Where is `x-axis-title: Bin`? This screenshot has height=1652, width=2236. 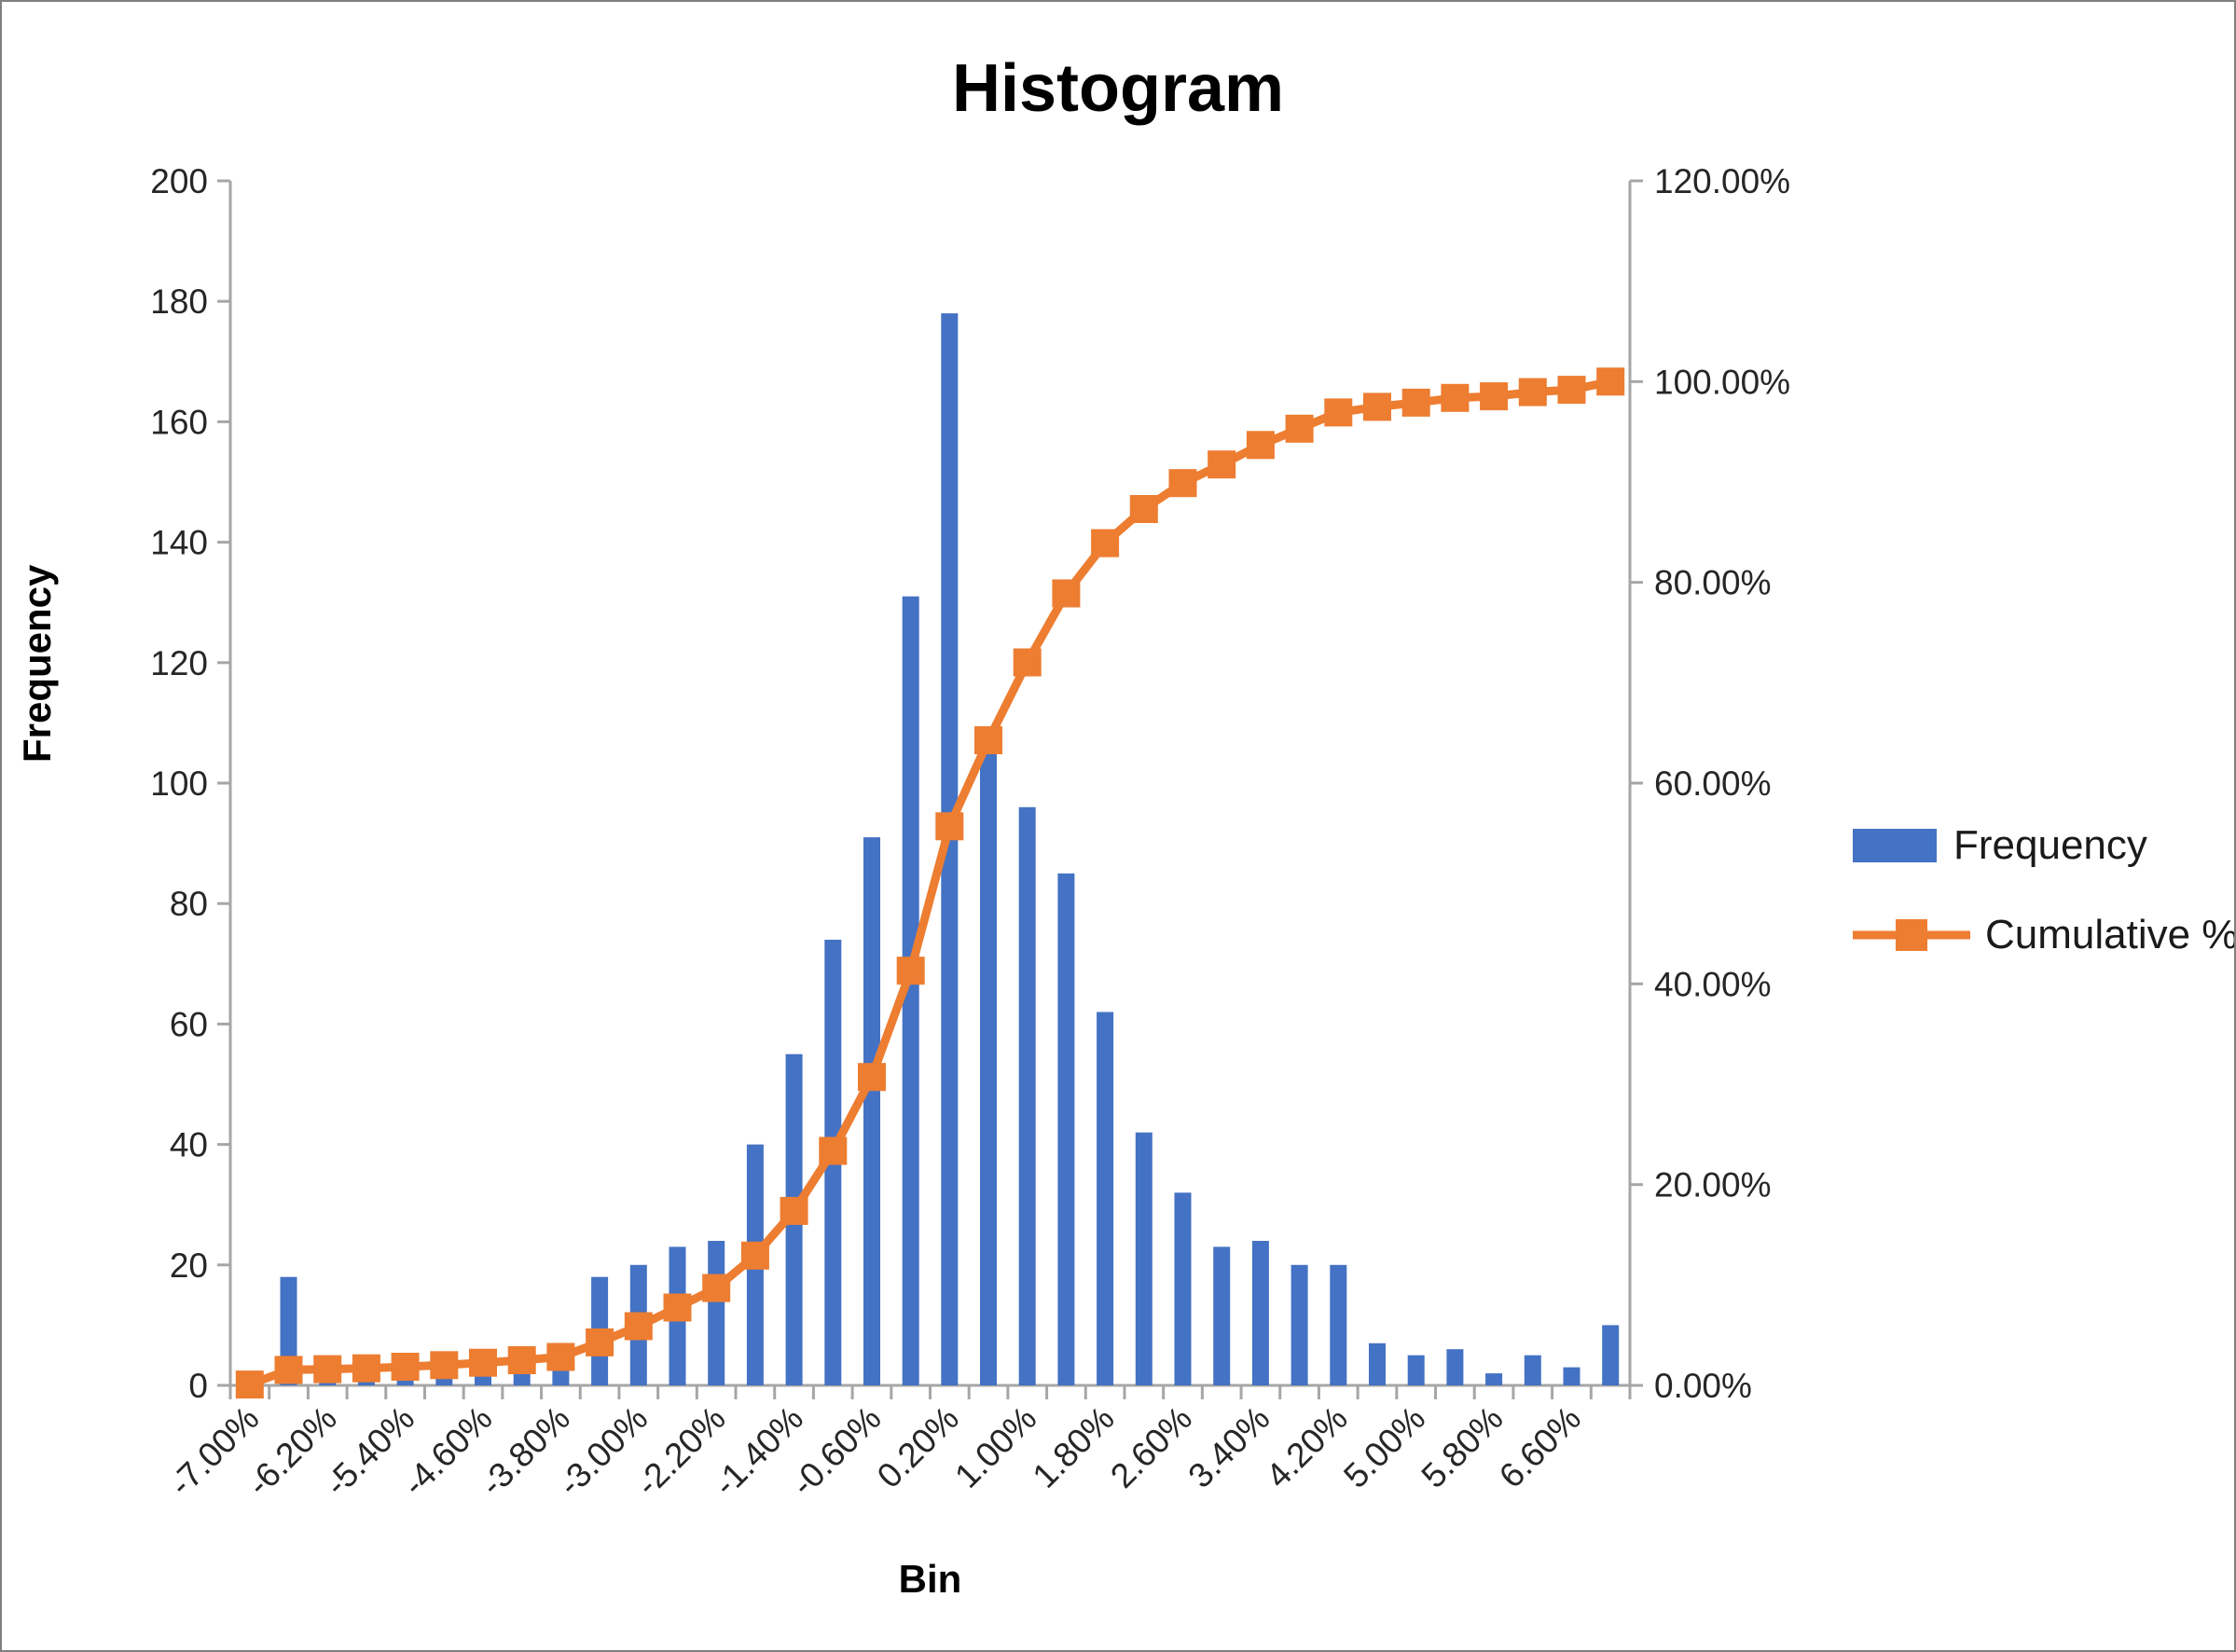 x-axis-title: Bin is located at coordinates (930, 1579).